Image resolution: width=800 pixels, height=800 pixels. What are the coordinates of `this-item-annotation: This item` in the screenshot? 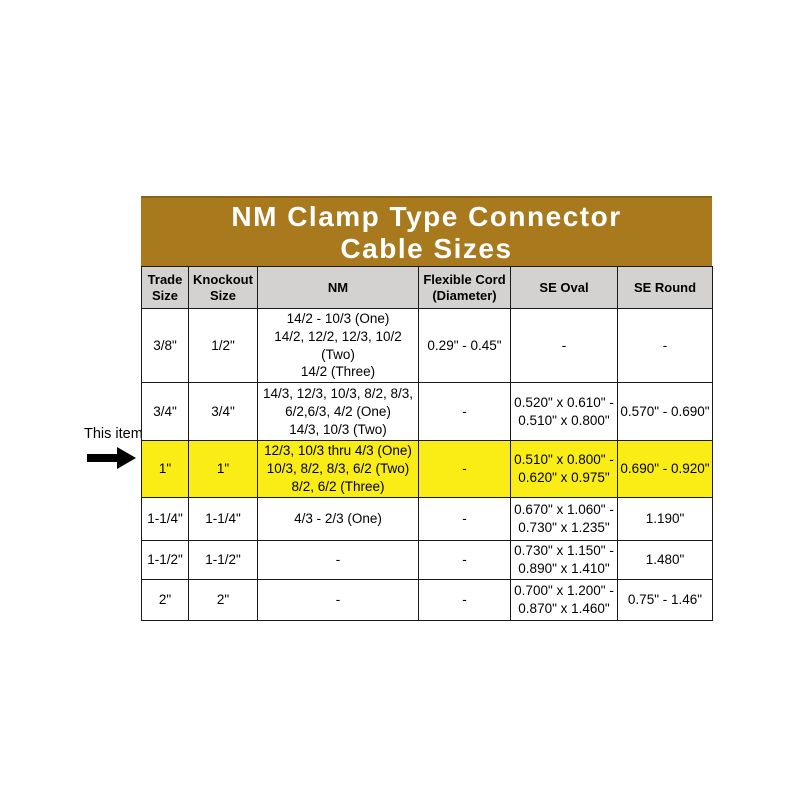 It's located at (113, 448).